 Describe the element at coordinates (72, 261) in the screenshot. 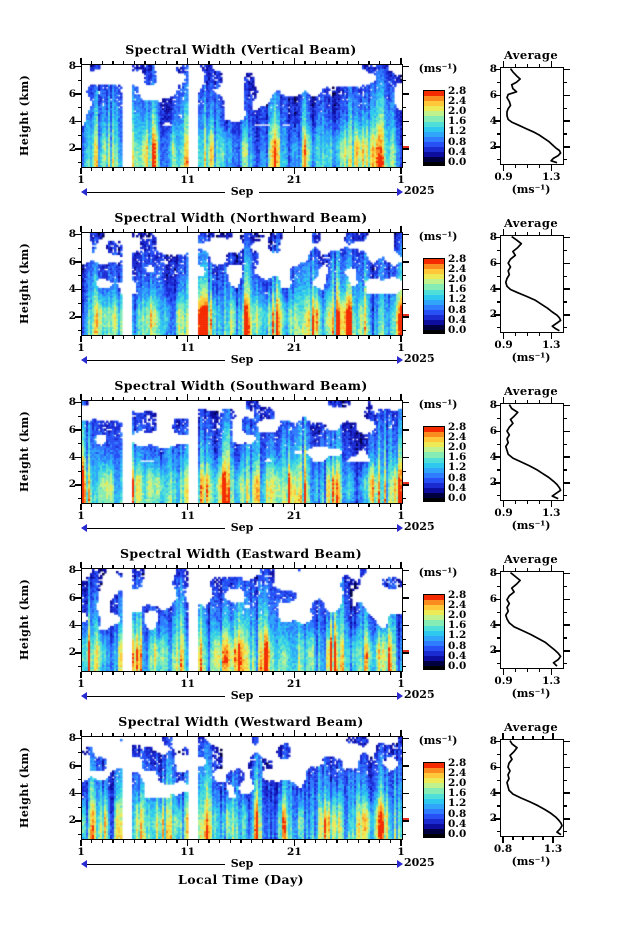

I see `y-tick-label: 6` at that location.